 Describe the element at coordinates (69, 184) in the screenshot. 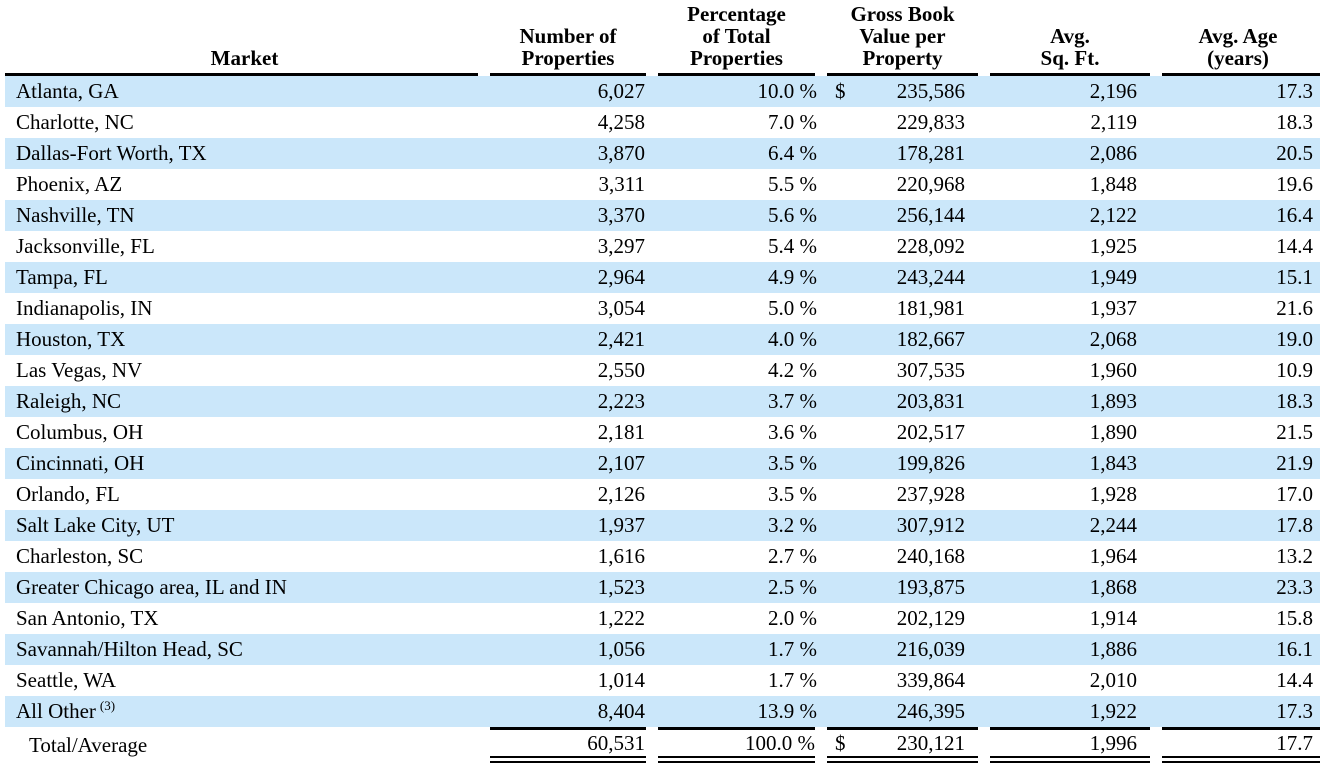

I see `market-name: Phoenix, AZ` at that location.